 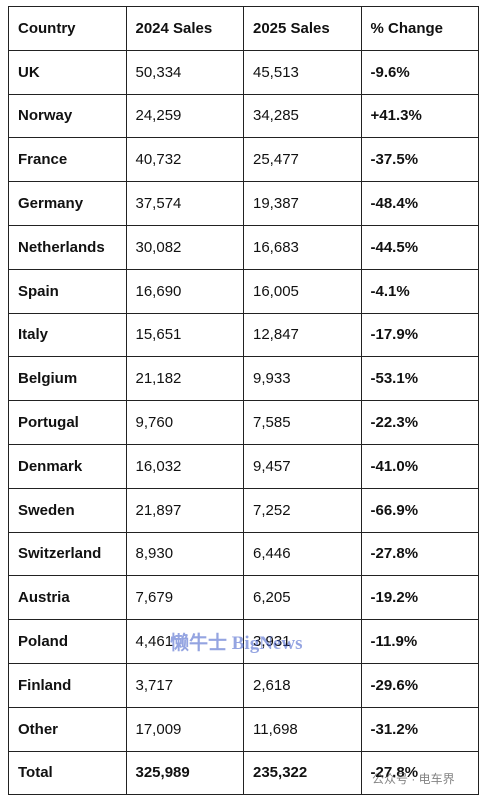 What do you see at coordinates (302, 379) in the screenshot?
I see `table-cell: 9,933` at bounding box center [302, 379].